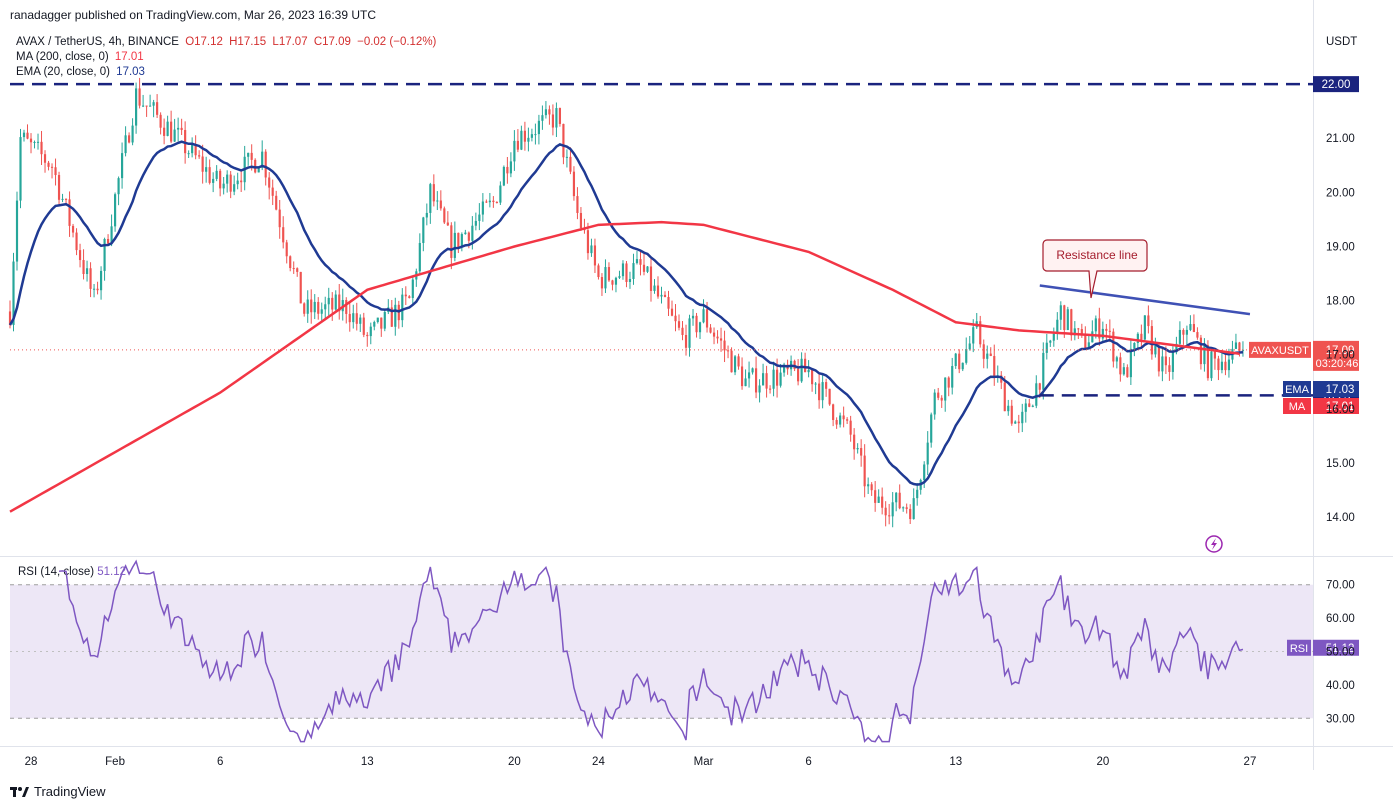  I want to click on rsi-label: RSI (14, close), so click(56, 572).